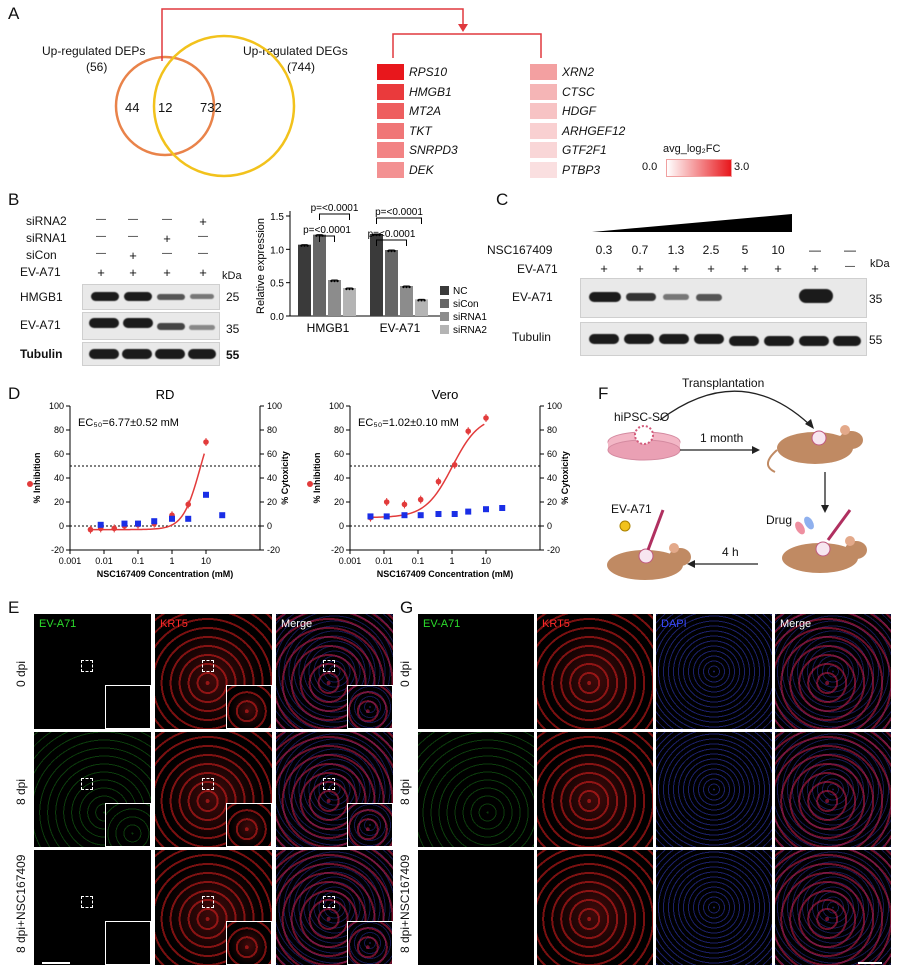 This screenshot has height=973, width=897. What do you see at coordinates (138, 561) in the screenshot?
I see `dose-x-tick-label: 0.1` at bounding box center [138, 561].